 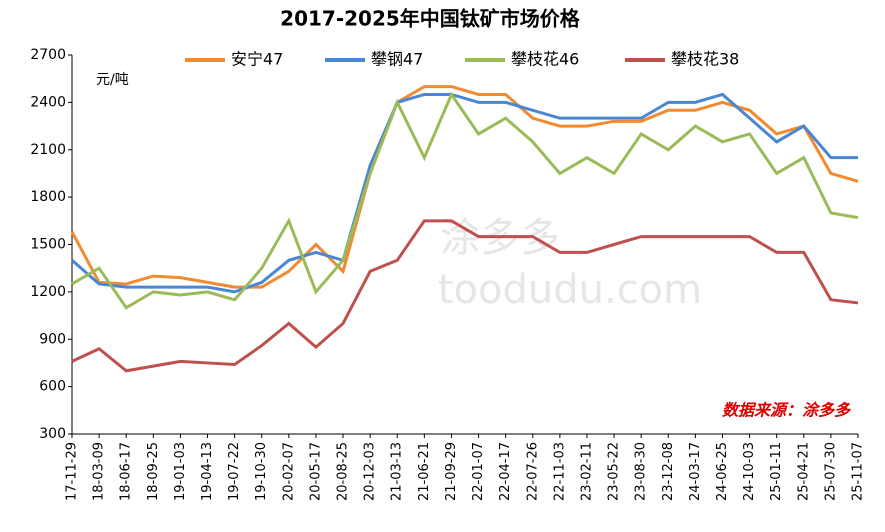 I want to click on watermark: toodudu.com, so click(x=570, y=290).